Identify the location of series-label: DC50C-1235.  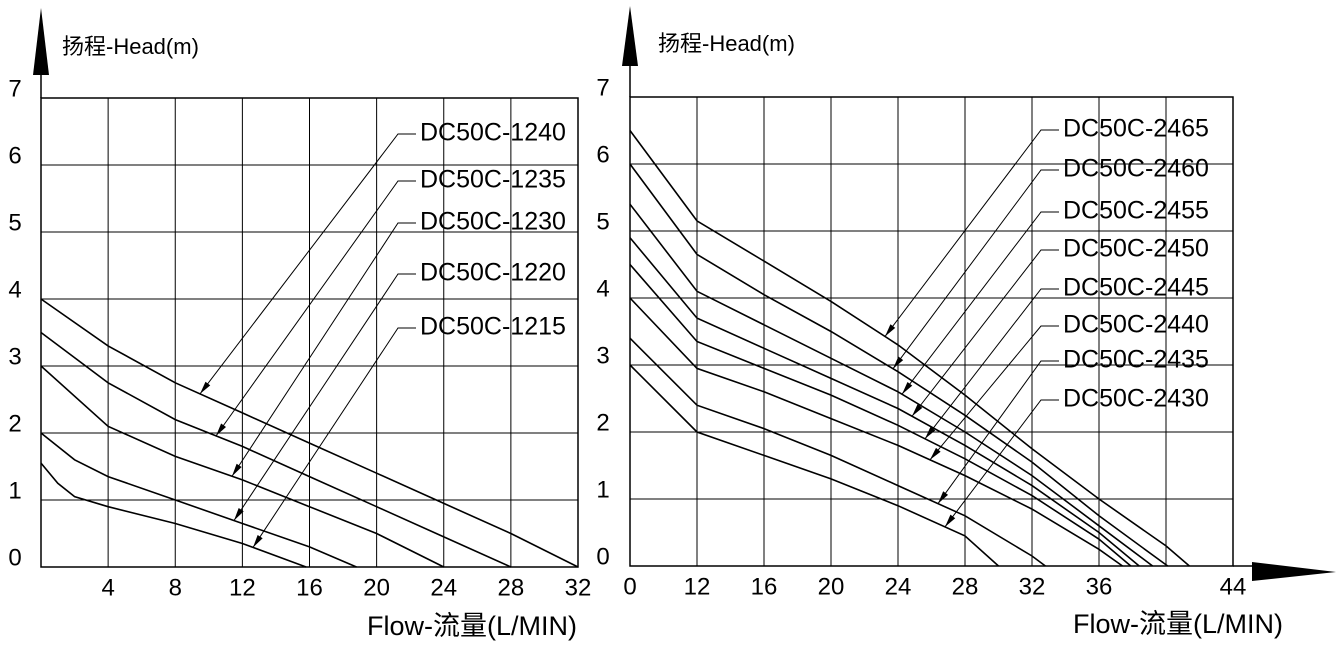
(493, 180).